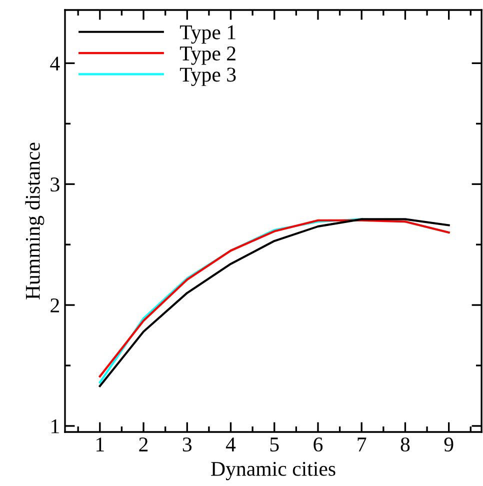  I want to click on legend-label: Type 2, so click(208, 55).